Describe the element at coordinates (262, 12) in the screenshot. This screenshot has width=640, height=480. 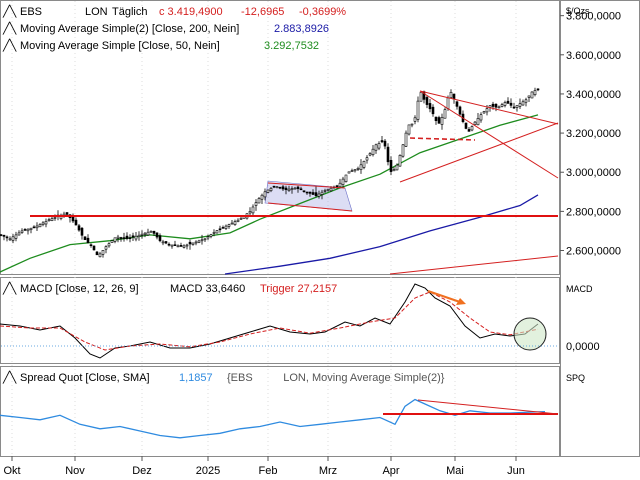
I see `header-change: -12,6965` at that location.